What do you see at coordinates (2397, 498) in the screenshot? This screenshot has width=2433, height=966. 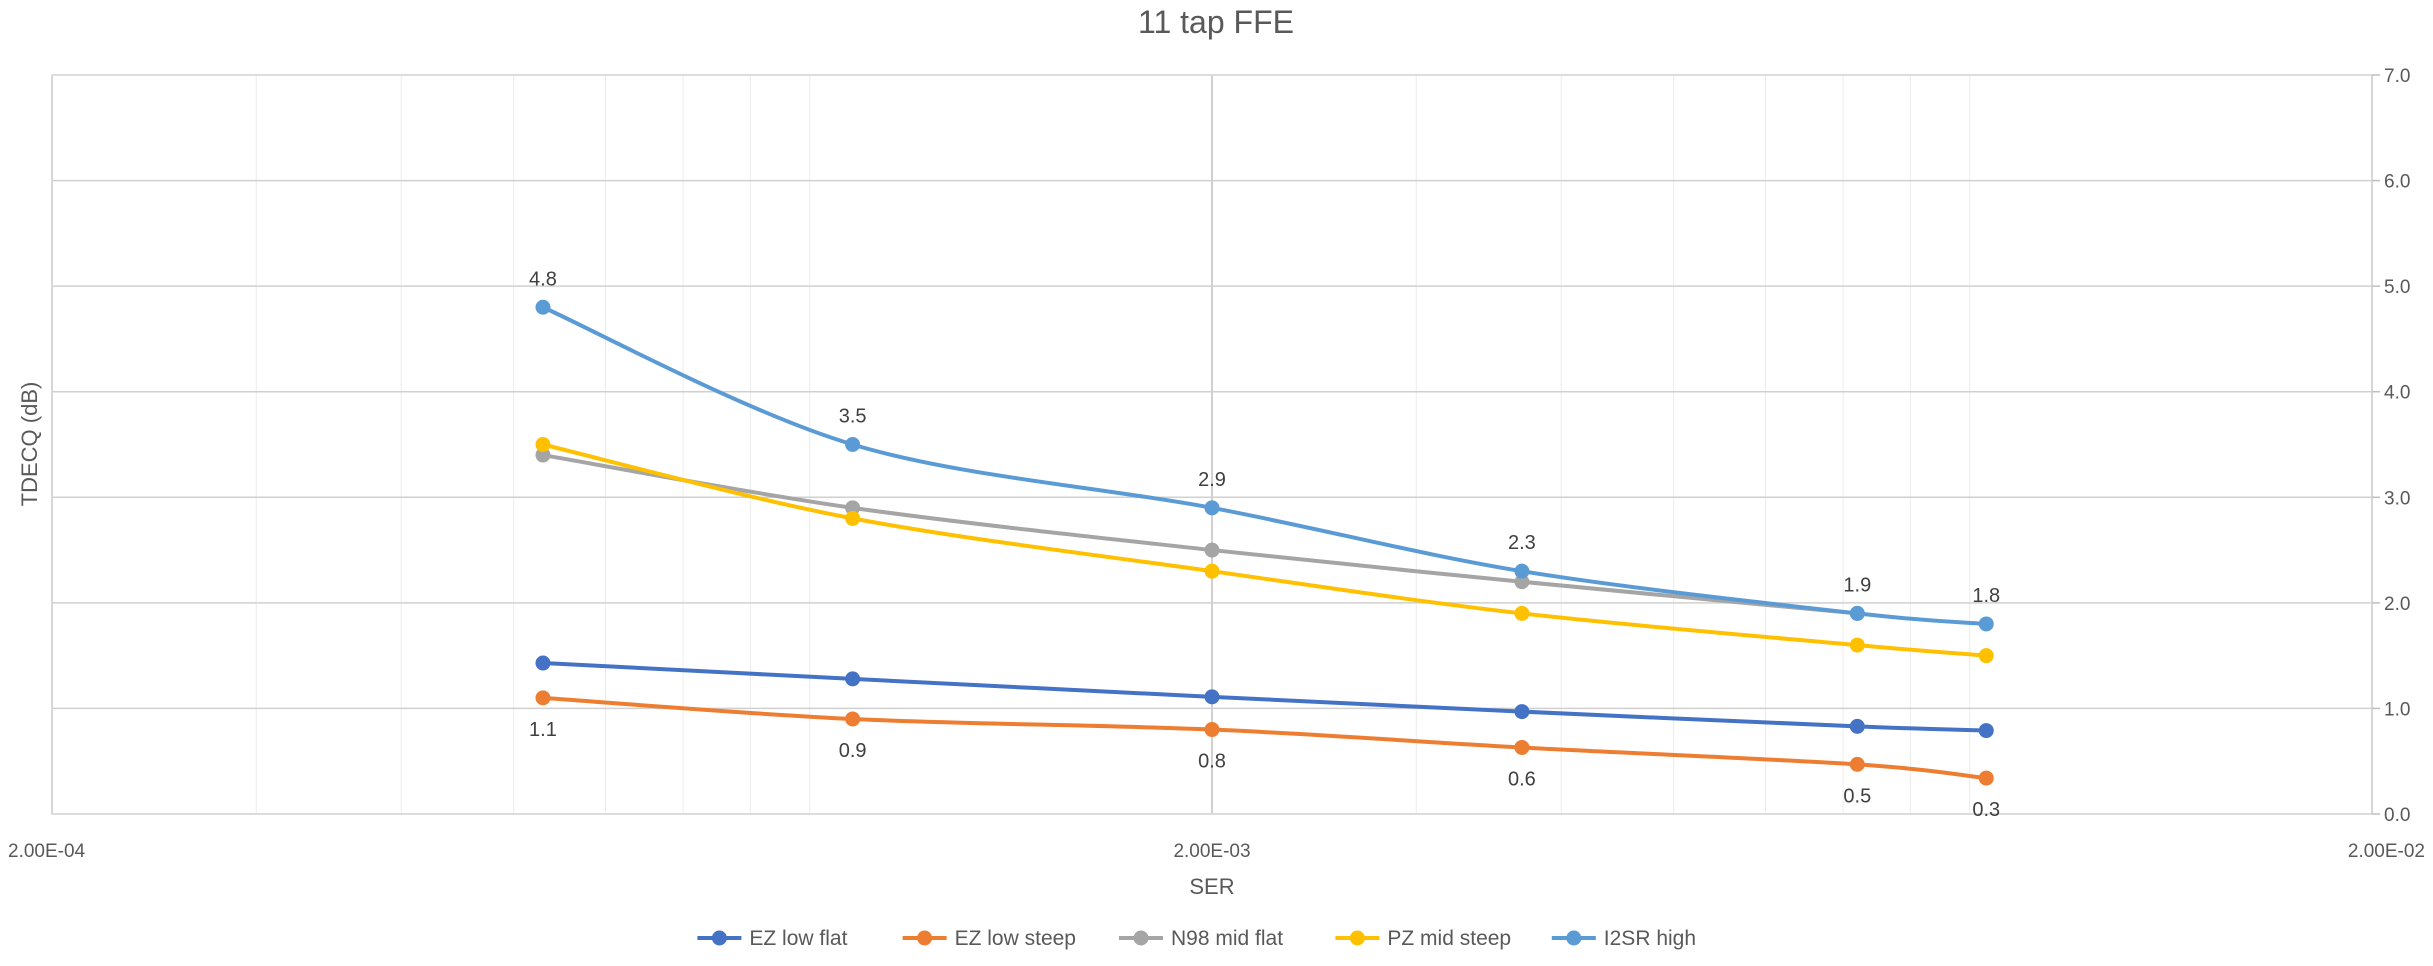 I see `y-tick-label: 3.0` at bounding box center [2397, 498].